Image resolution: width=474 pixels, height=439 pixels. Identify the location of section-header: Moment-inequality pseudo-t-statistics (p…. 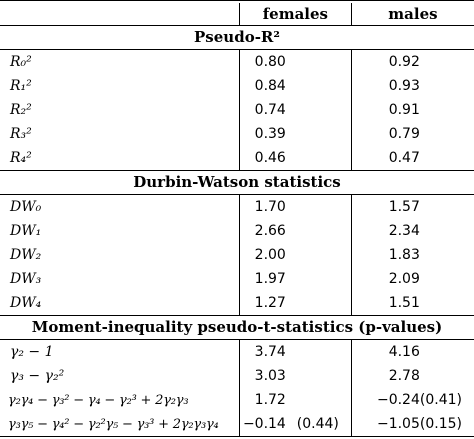
(237, 328).